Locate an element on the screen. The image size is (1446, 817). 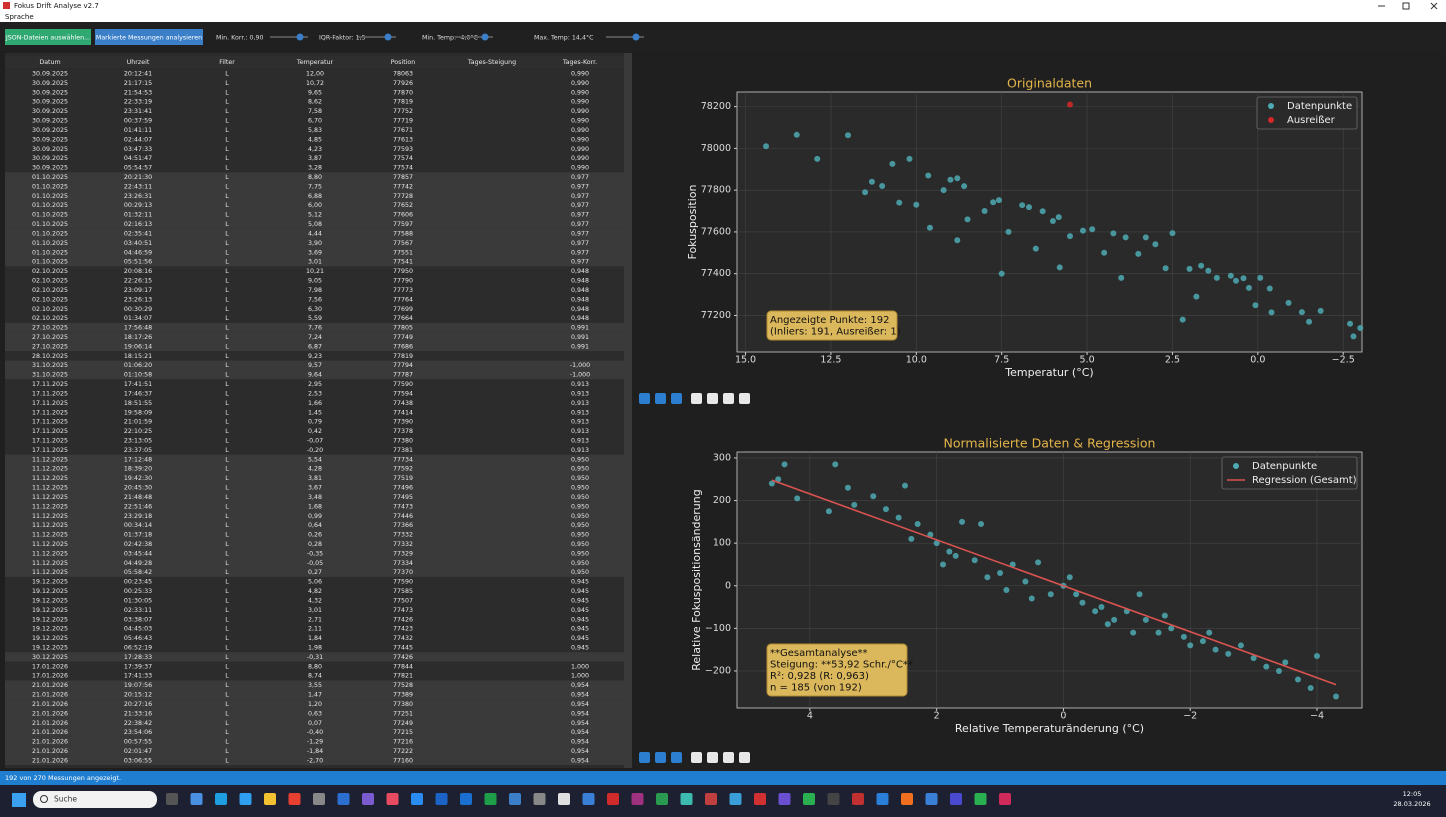
button-label: Markierte Messungen analysieren is located at coordinates (149, 38).